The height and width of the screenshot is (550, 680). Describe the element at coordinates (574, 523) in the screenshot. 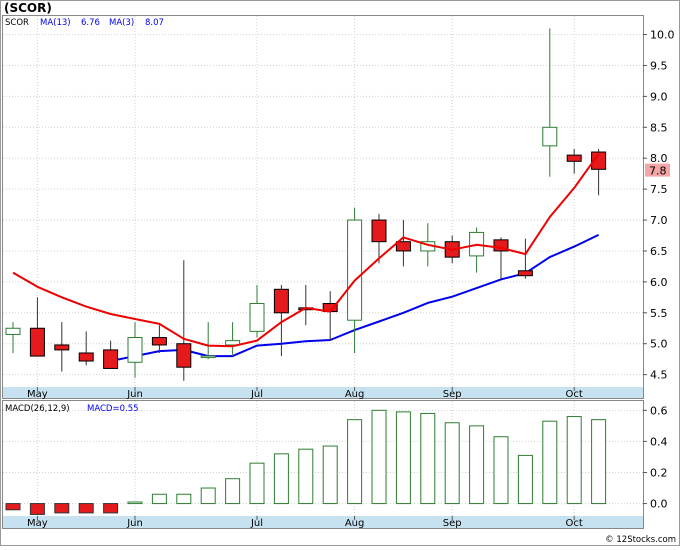

I see `macd-x-tick-label: Oct` at that location.